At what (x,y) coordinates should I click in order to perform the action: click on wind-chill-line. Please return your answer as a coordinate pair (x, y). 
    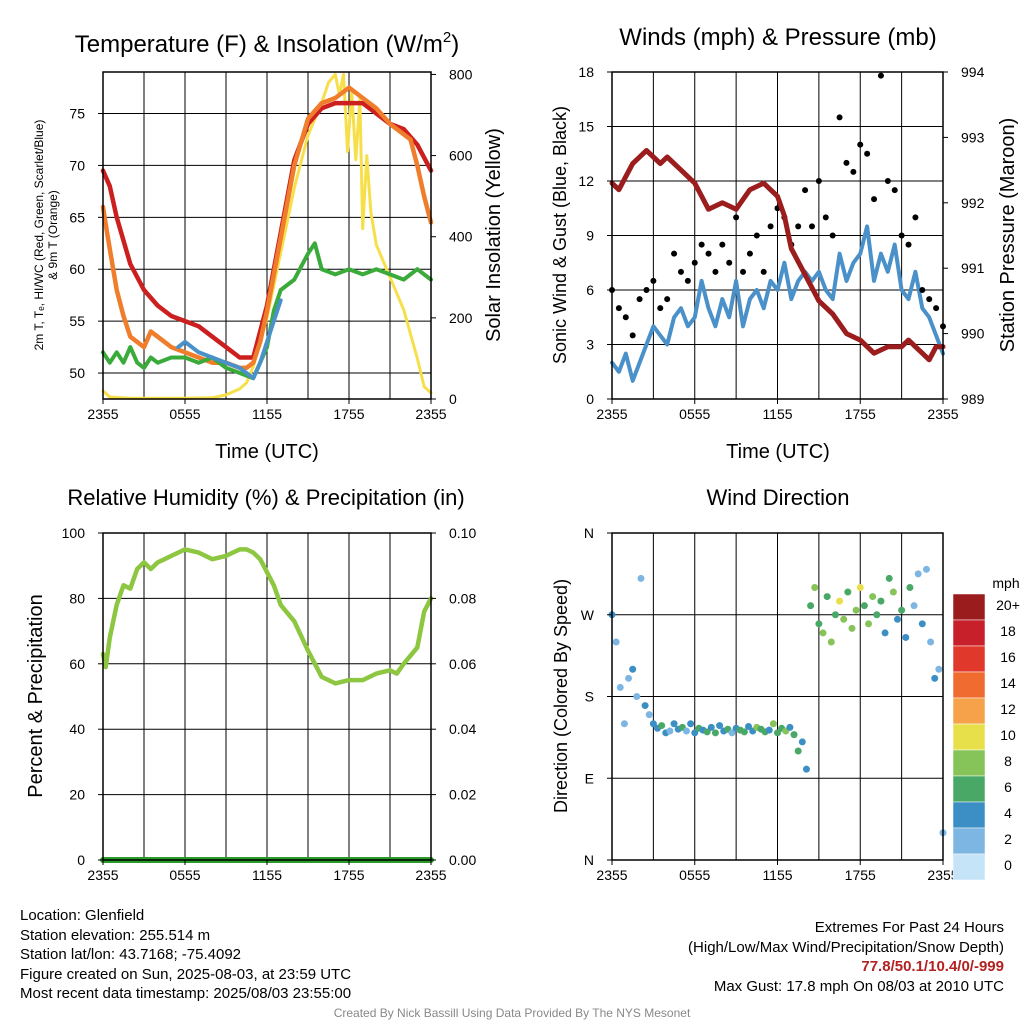
    Looking at the image, I should click on (229, 339).